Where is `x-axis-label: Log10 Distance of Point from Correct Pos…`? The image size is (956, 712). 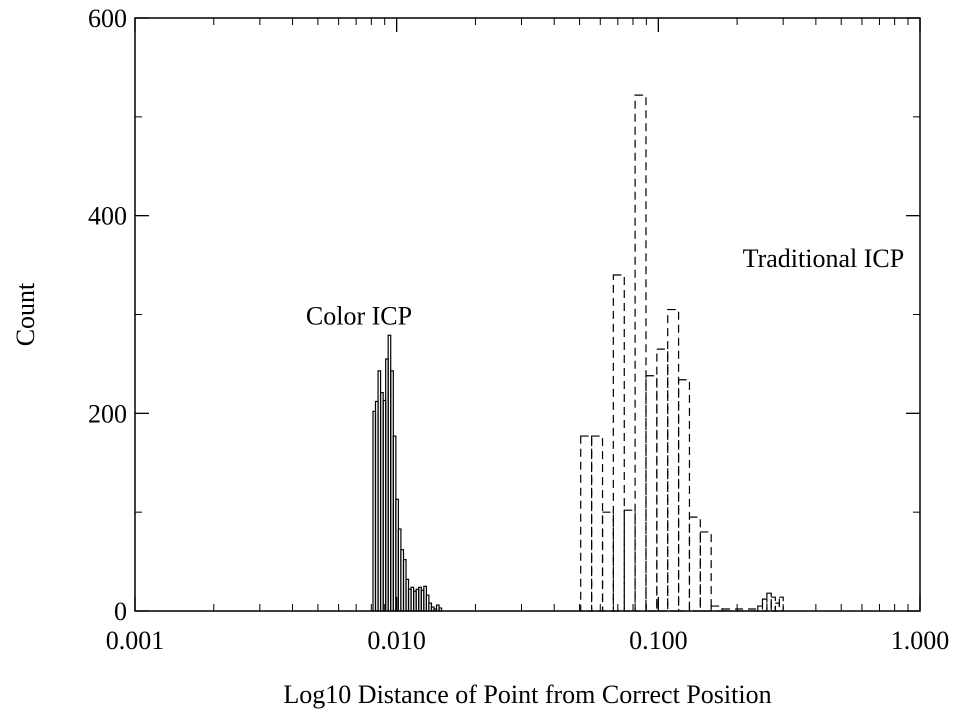 x-axis-label: Log10 Distance of Point from Correct Pos… is located at coordinates (527, 694).